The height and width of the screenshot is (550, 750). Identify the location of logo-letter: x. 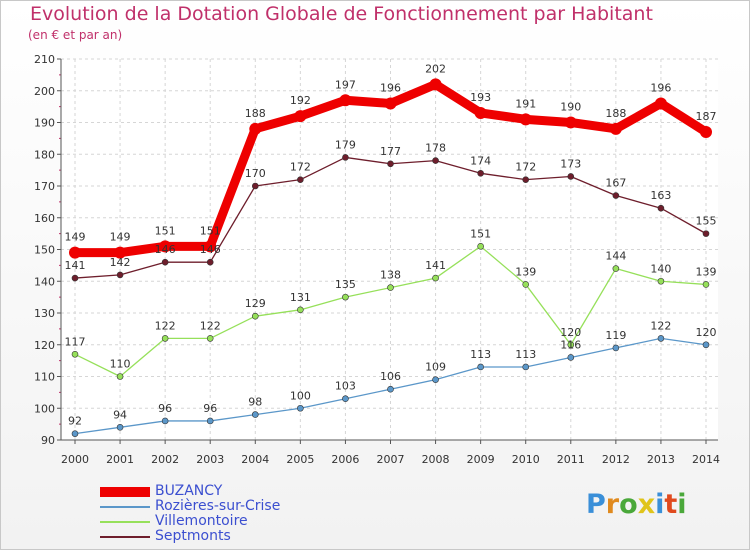
(646, 504).